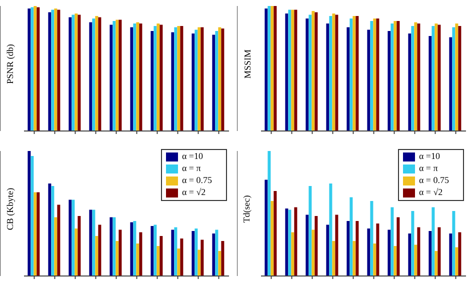  Describe the element at coordinates (191, 168) in the screenshot. I see `legend-label: α = π` at that location.